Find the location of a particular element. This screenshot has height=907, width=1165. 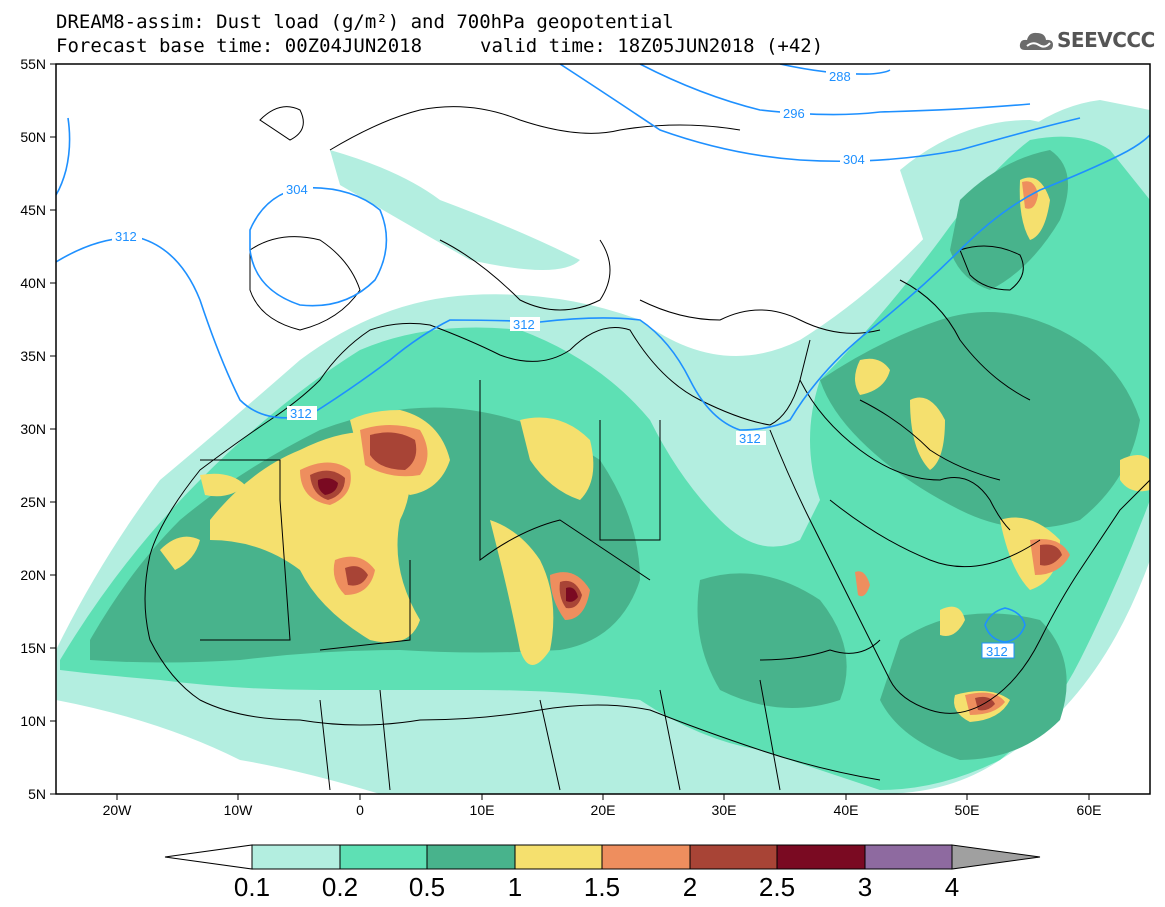

contour-label: 288 is located at coordinates (840, 76).